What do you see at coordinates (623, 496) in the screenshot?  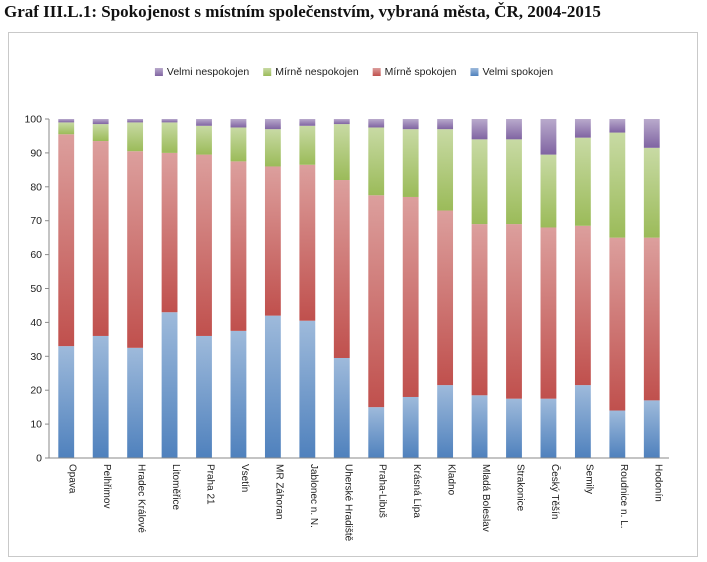 I see `x-category-label: Roudnice n. L.` at bounding box center [623, 496].